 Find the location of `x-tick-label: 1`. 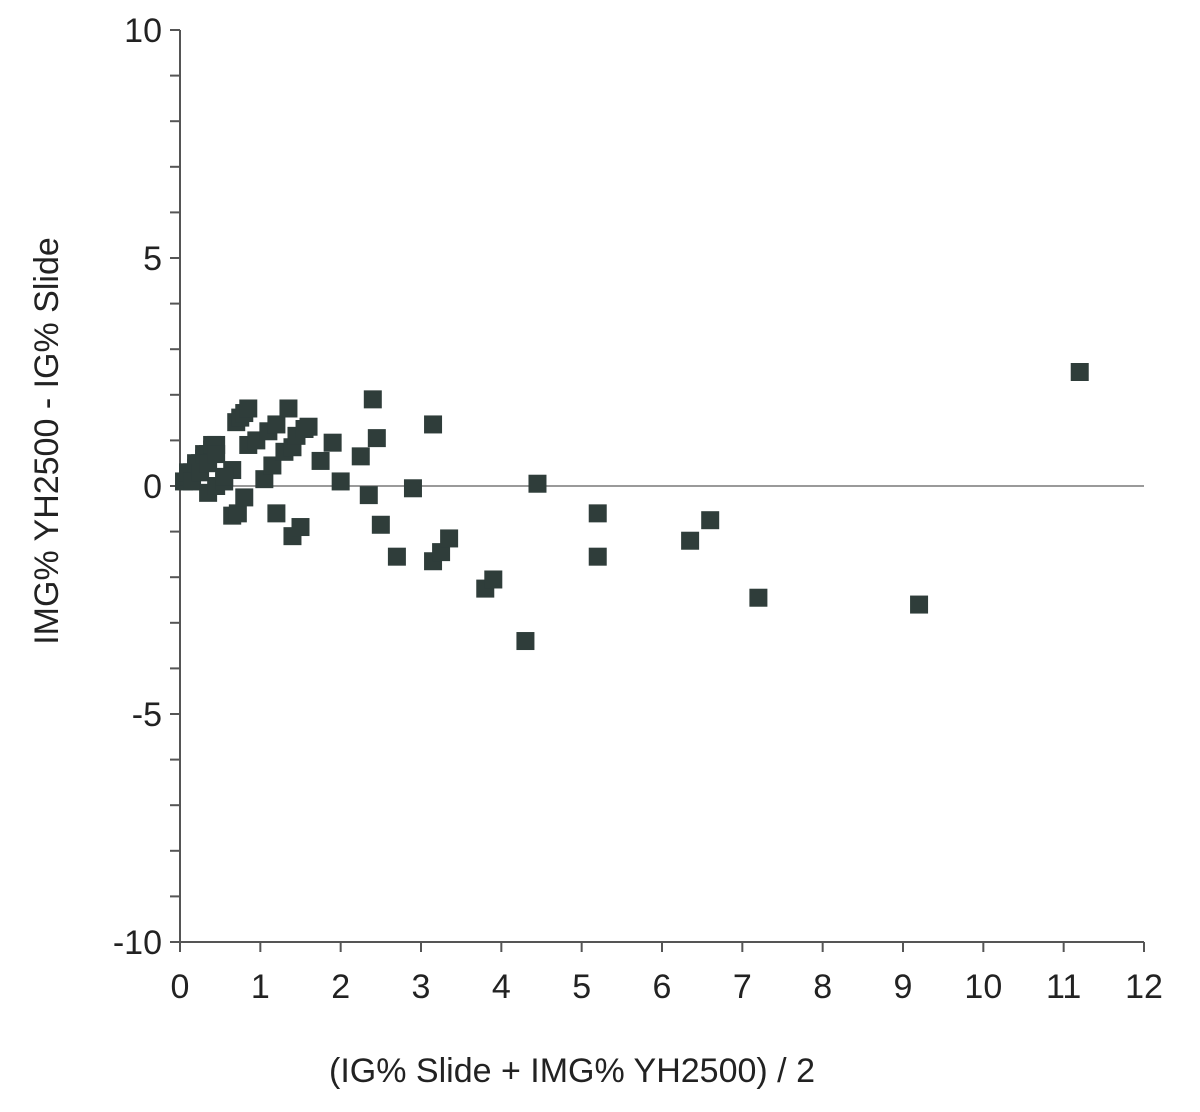

x-tick-label: 1 is located at coordinates (260, 987).